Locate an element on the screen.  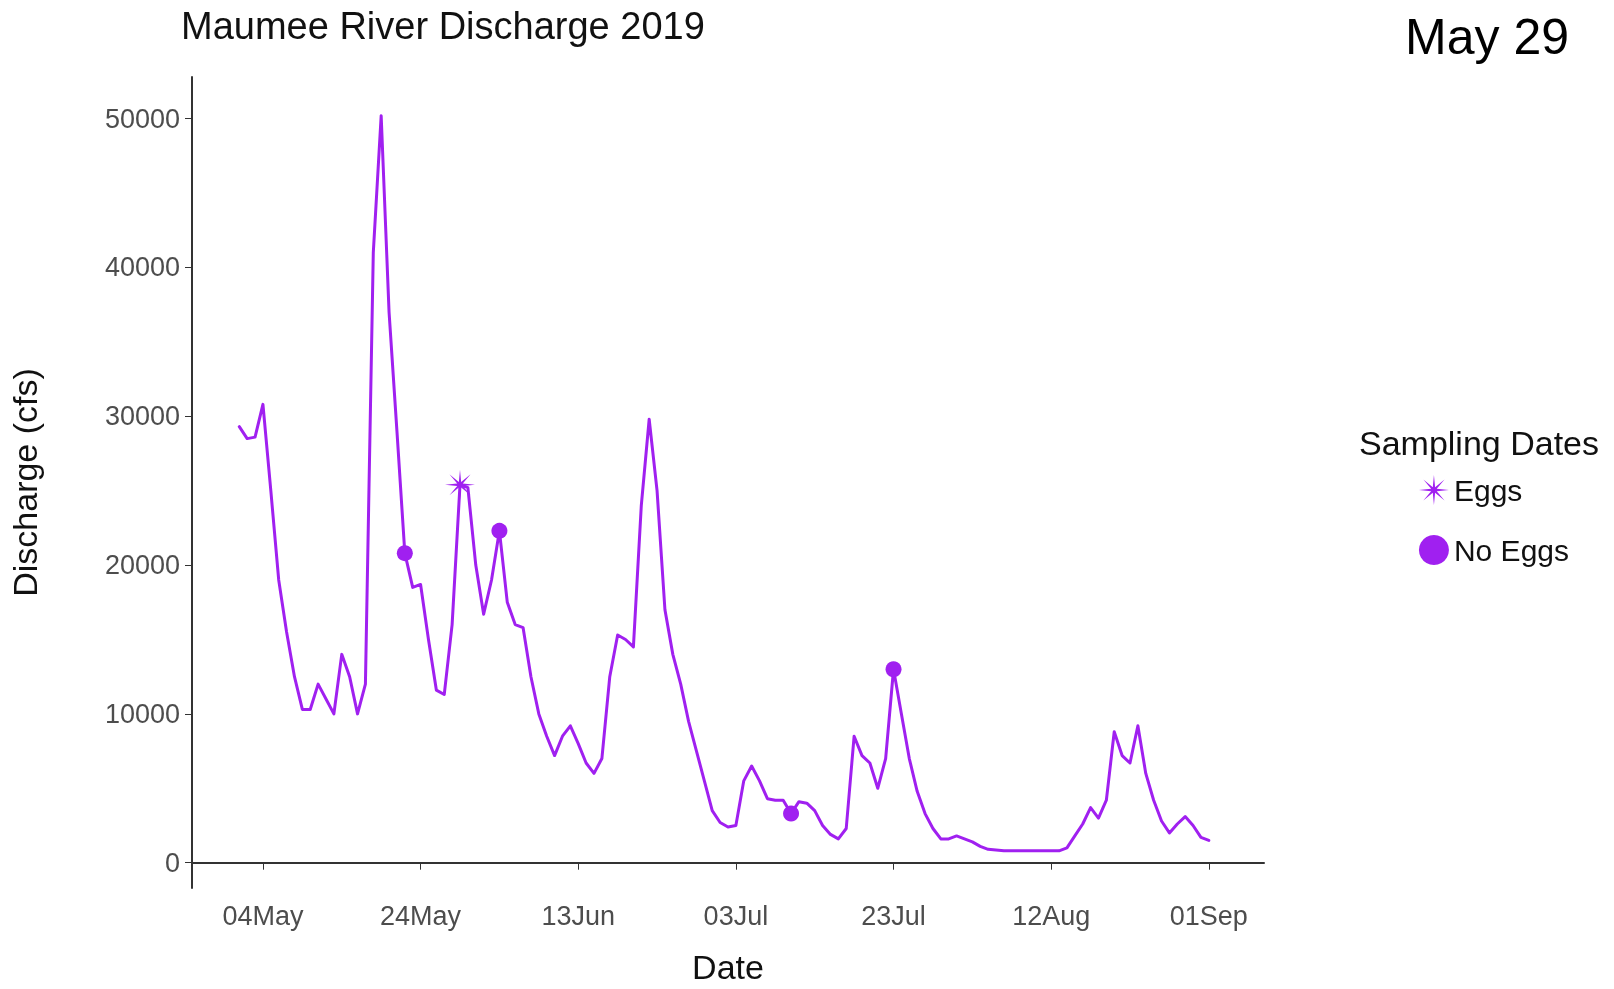
y-tick-label: 40000 is located at coordinates (142, 267).